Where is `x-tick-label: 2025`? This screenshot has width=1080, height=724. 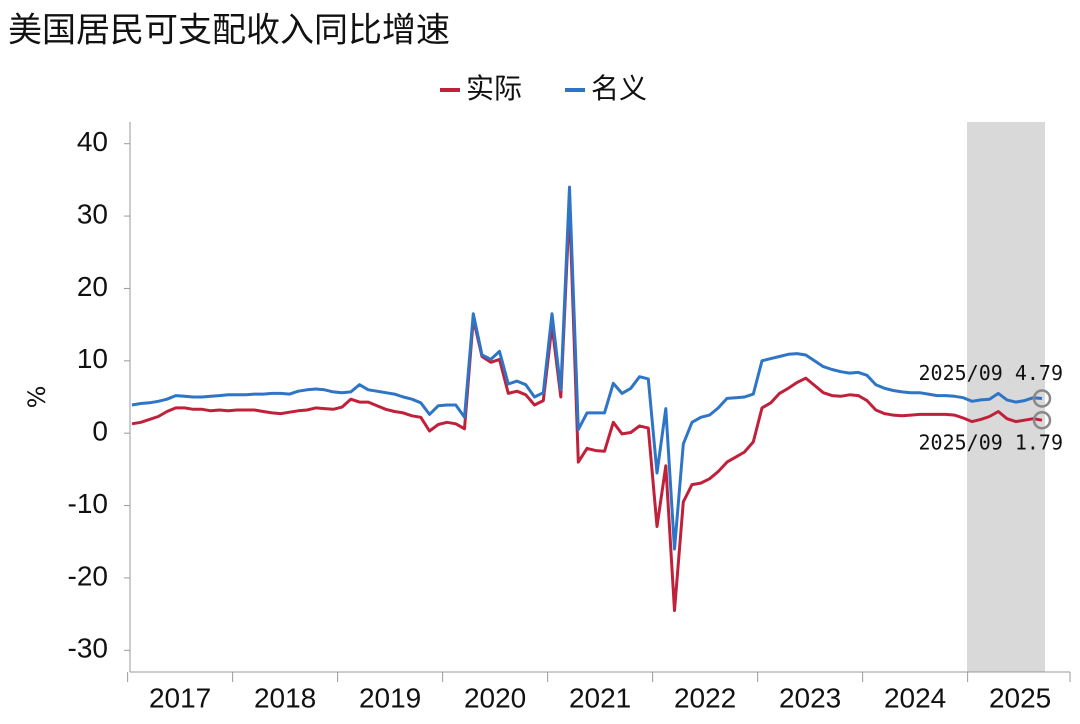 x-tick-label: 2025 is located at coordinates (1020, 697).